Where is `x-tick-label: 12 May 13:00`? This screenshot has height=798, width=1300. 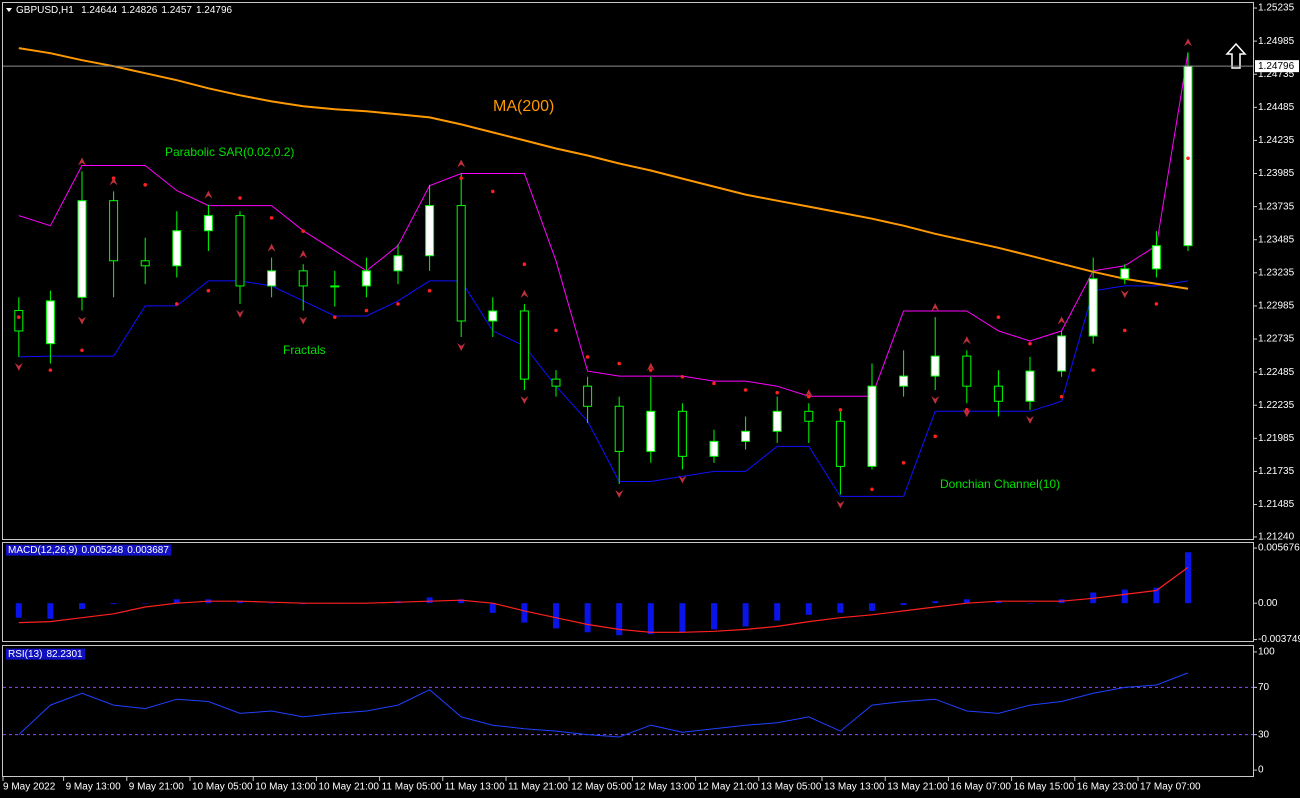 x-tick-label: 12 May 13:00 is located at coordinates (664, 787).